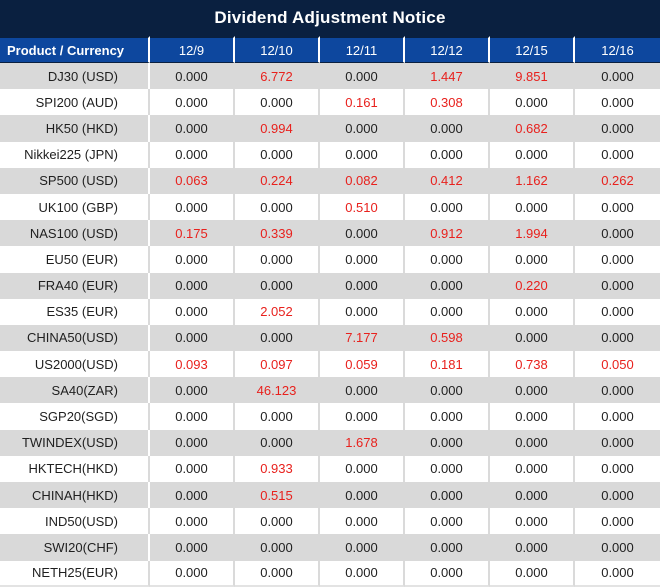 Image resolution: width=660 pixels, height=587 pixels. Describe the element at coordinates (75, 311) in the screenshot. I see `product-cell: ES35 (EUR)` at that location.